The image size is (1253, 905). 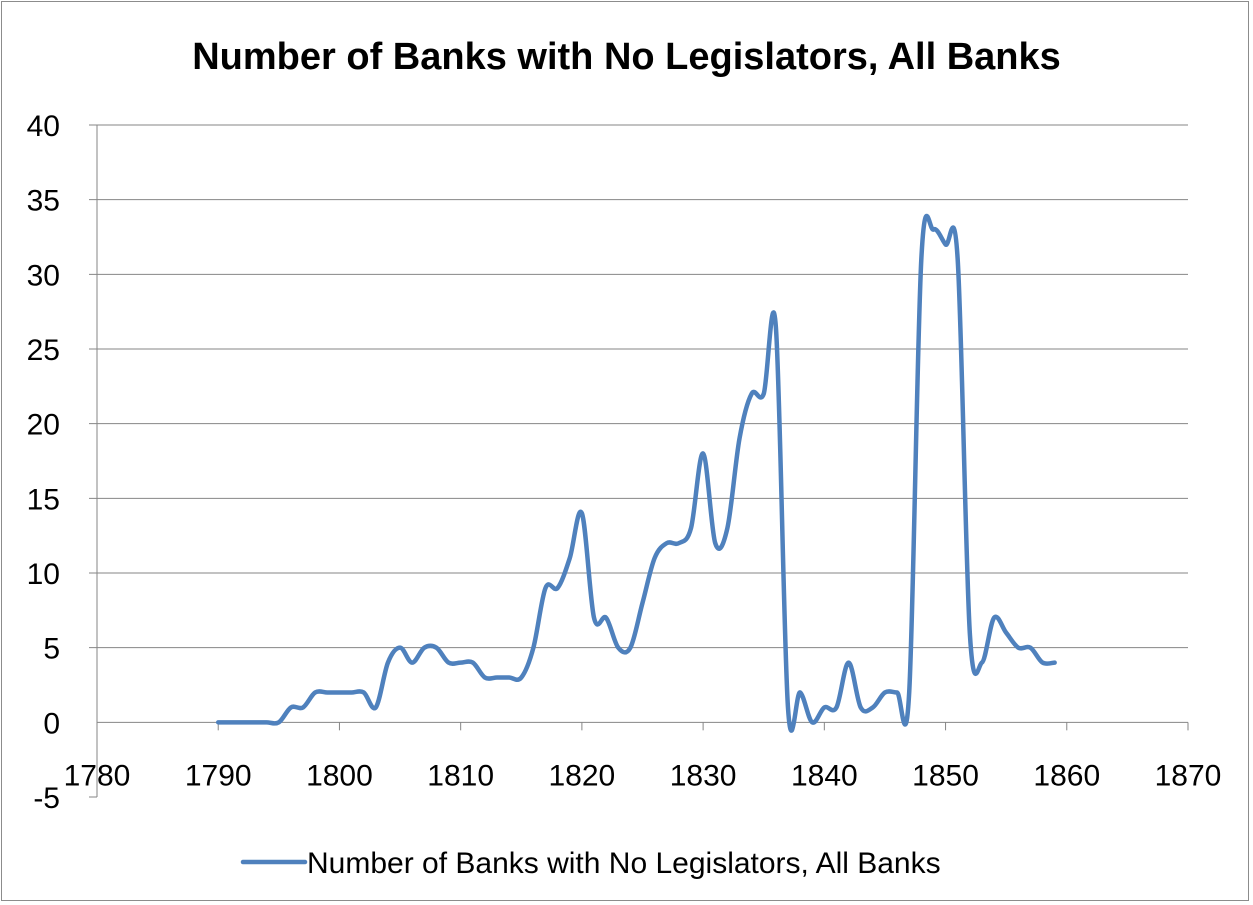 What do you see at coordinates (43, 126) in the screenshot?
I see `y-tick-label: 40` at bounding box center [43, 126].